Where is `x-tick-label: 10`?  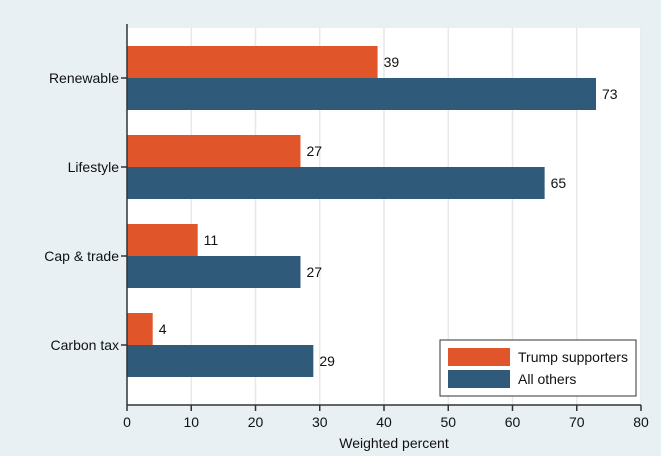 x-tick-label: 10 is located at coordinates (191, 422).